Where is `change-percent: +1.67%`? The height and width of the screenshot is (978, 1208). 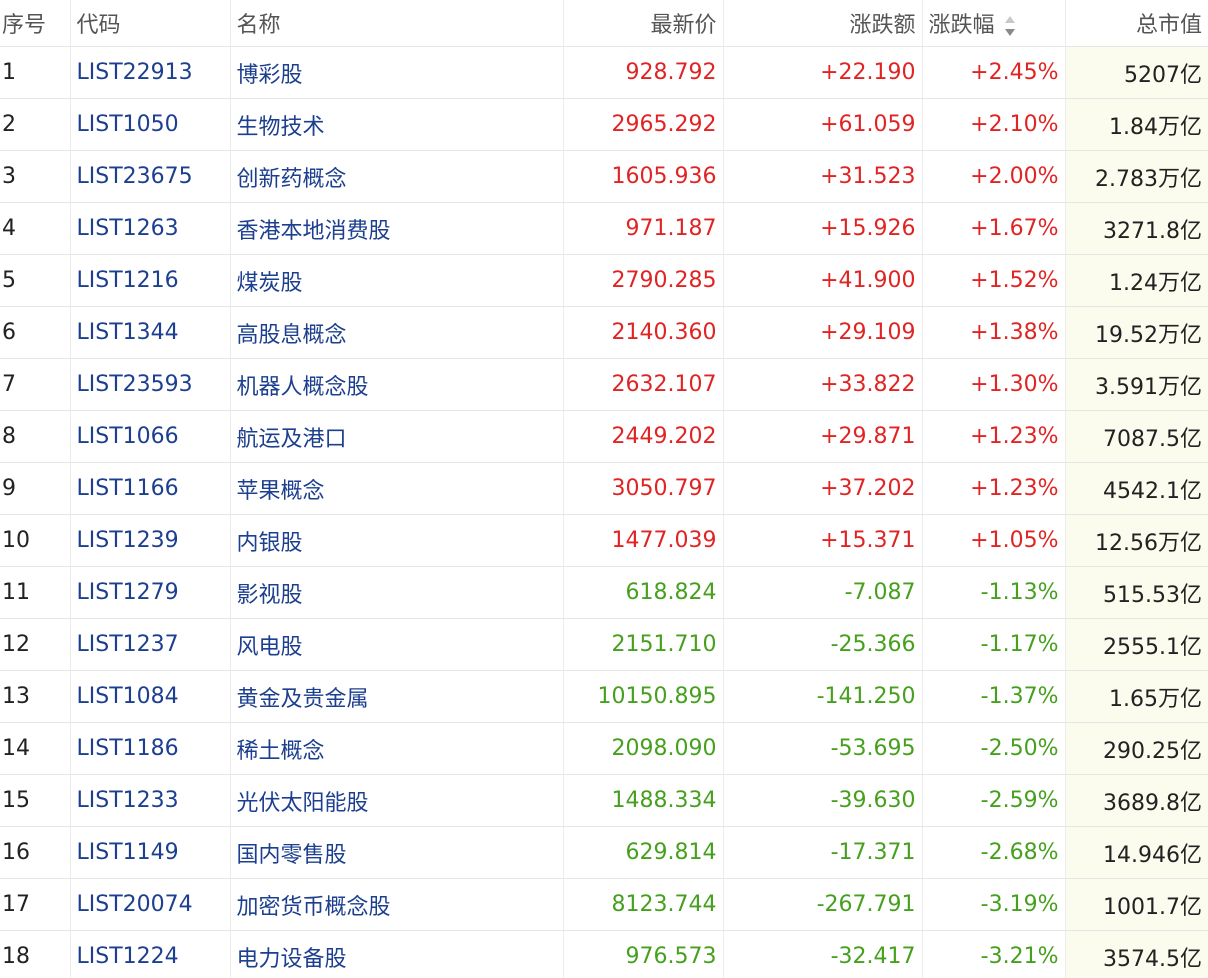 change-percent: +1.67% is located at coordinates (994, 228).